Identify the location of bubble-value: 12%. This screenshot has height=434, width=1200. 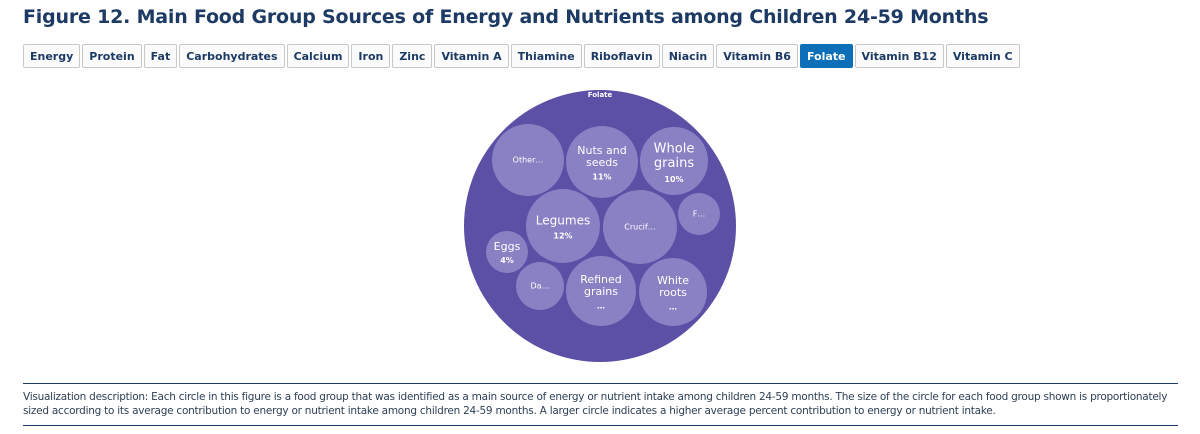
(562, 236).